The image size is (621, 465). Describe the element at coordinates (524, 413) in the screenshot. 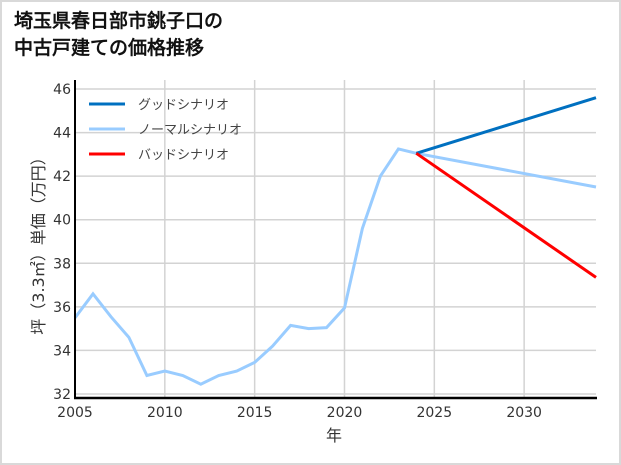

I see `x-tick-label: 2030` at that location.